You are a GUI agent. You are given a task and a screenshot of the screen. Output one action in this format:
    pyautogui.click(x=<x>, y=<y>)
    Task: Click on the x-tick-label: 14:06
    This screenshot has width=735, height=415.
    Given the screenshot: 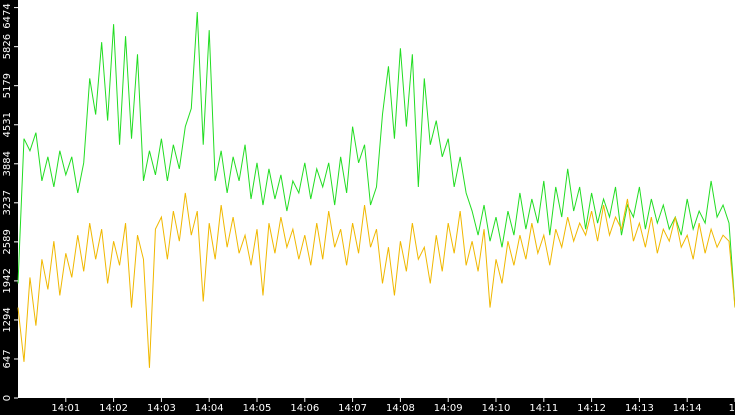 What is the action you would take?
    pyautogui.click(x=304, y=408)
    